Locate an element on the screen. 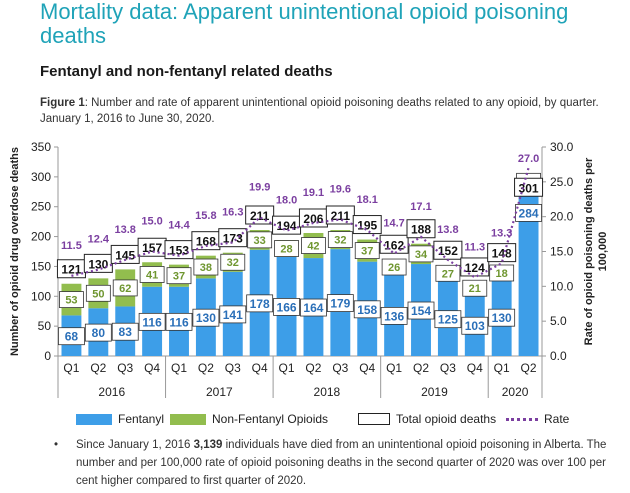 The image size is (630, 493). fentanyl-value-label: 116 is located at coordinates (152, 322).